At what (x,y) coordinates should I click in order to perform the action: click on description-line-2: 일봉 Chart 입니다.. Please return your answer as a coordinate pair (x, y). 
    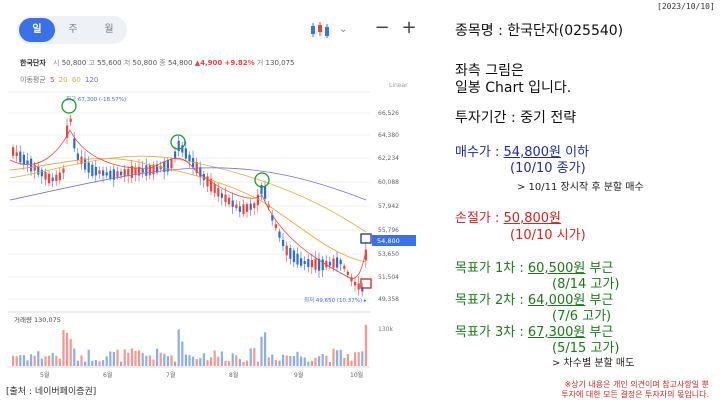
    Looking at the image, I should click on (513, 88).